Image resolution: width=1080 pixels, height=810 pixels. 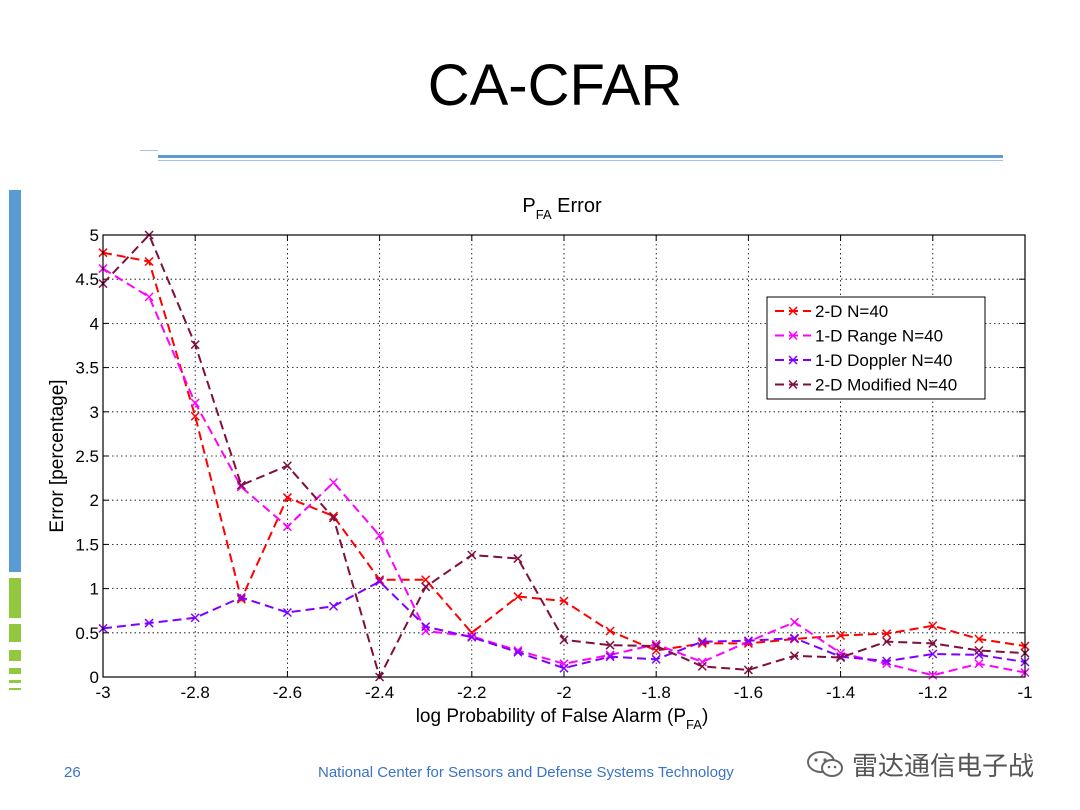 I want to click on legend-label: 1-D Doppler N=40, so click(x=884, y=360).